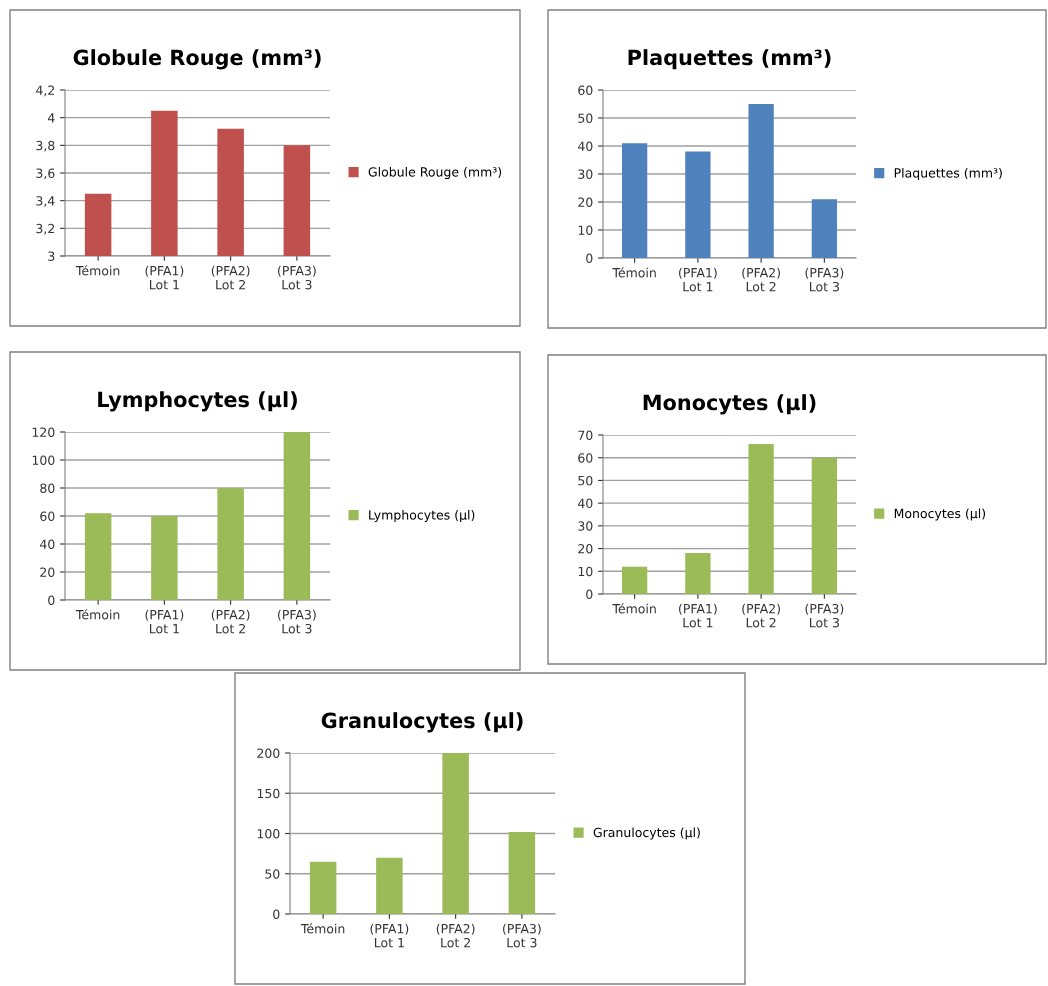 Image resolution: width=1048 pixels, height=986 pixels. What do you see at coordinates (422, 722) in the screenshot?
I see `chart-title: Granulocytes (µl)` at bounding box center [422, 722].